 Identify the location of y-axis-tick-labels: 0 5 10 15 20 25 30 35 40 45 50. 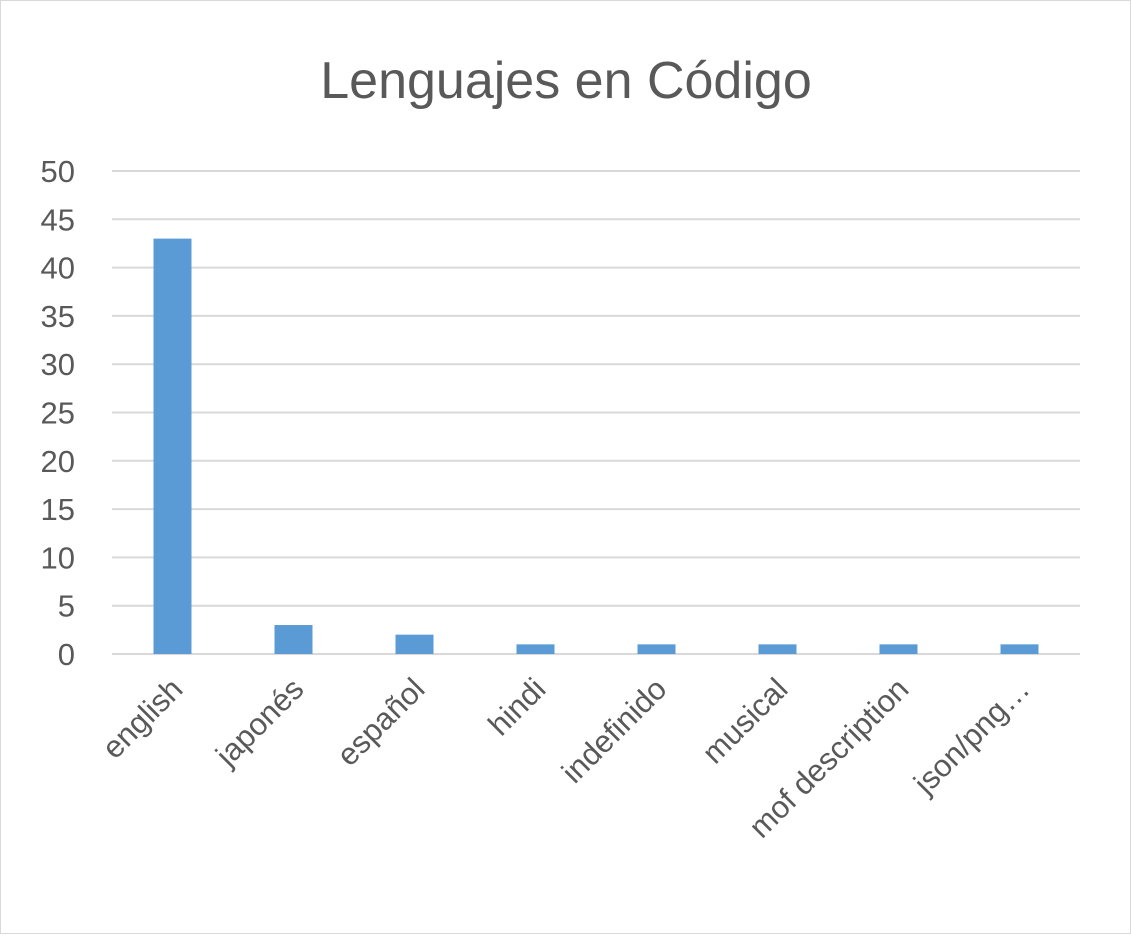
(58, 413).